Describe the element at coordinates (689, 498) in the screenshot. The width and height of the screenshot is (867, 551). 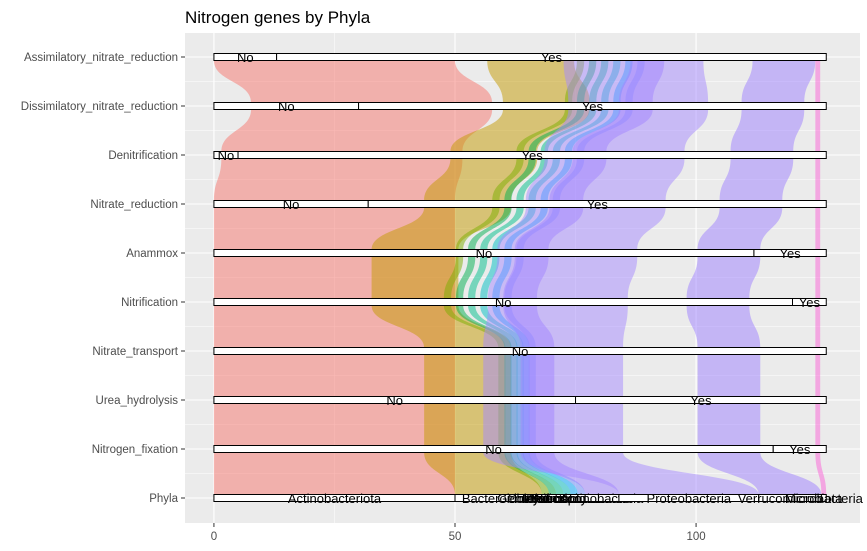
I see `stratum-label: Proteobacteria` at that location.